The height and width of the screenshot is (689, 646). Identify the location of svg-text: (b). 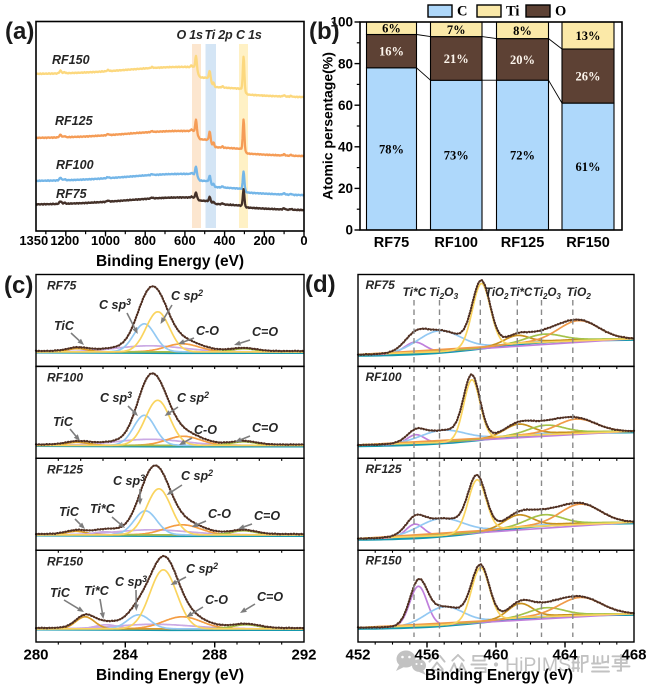
(324, 31).